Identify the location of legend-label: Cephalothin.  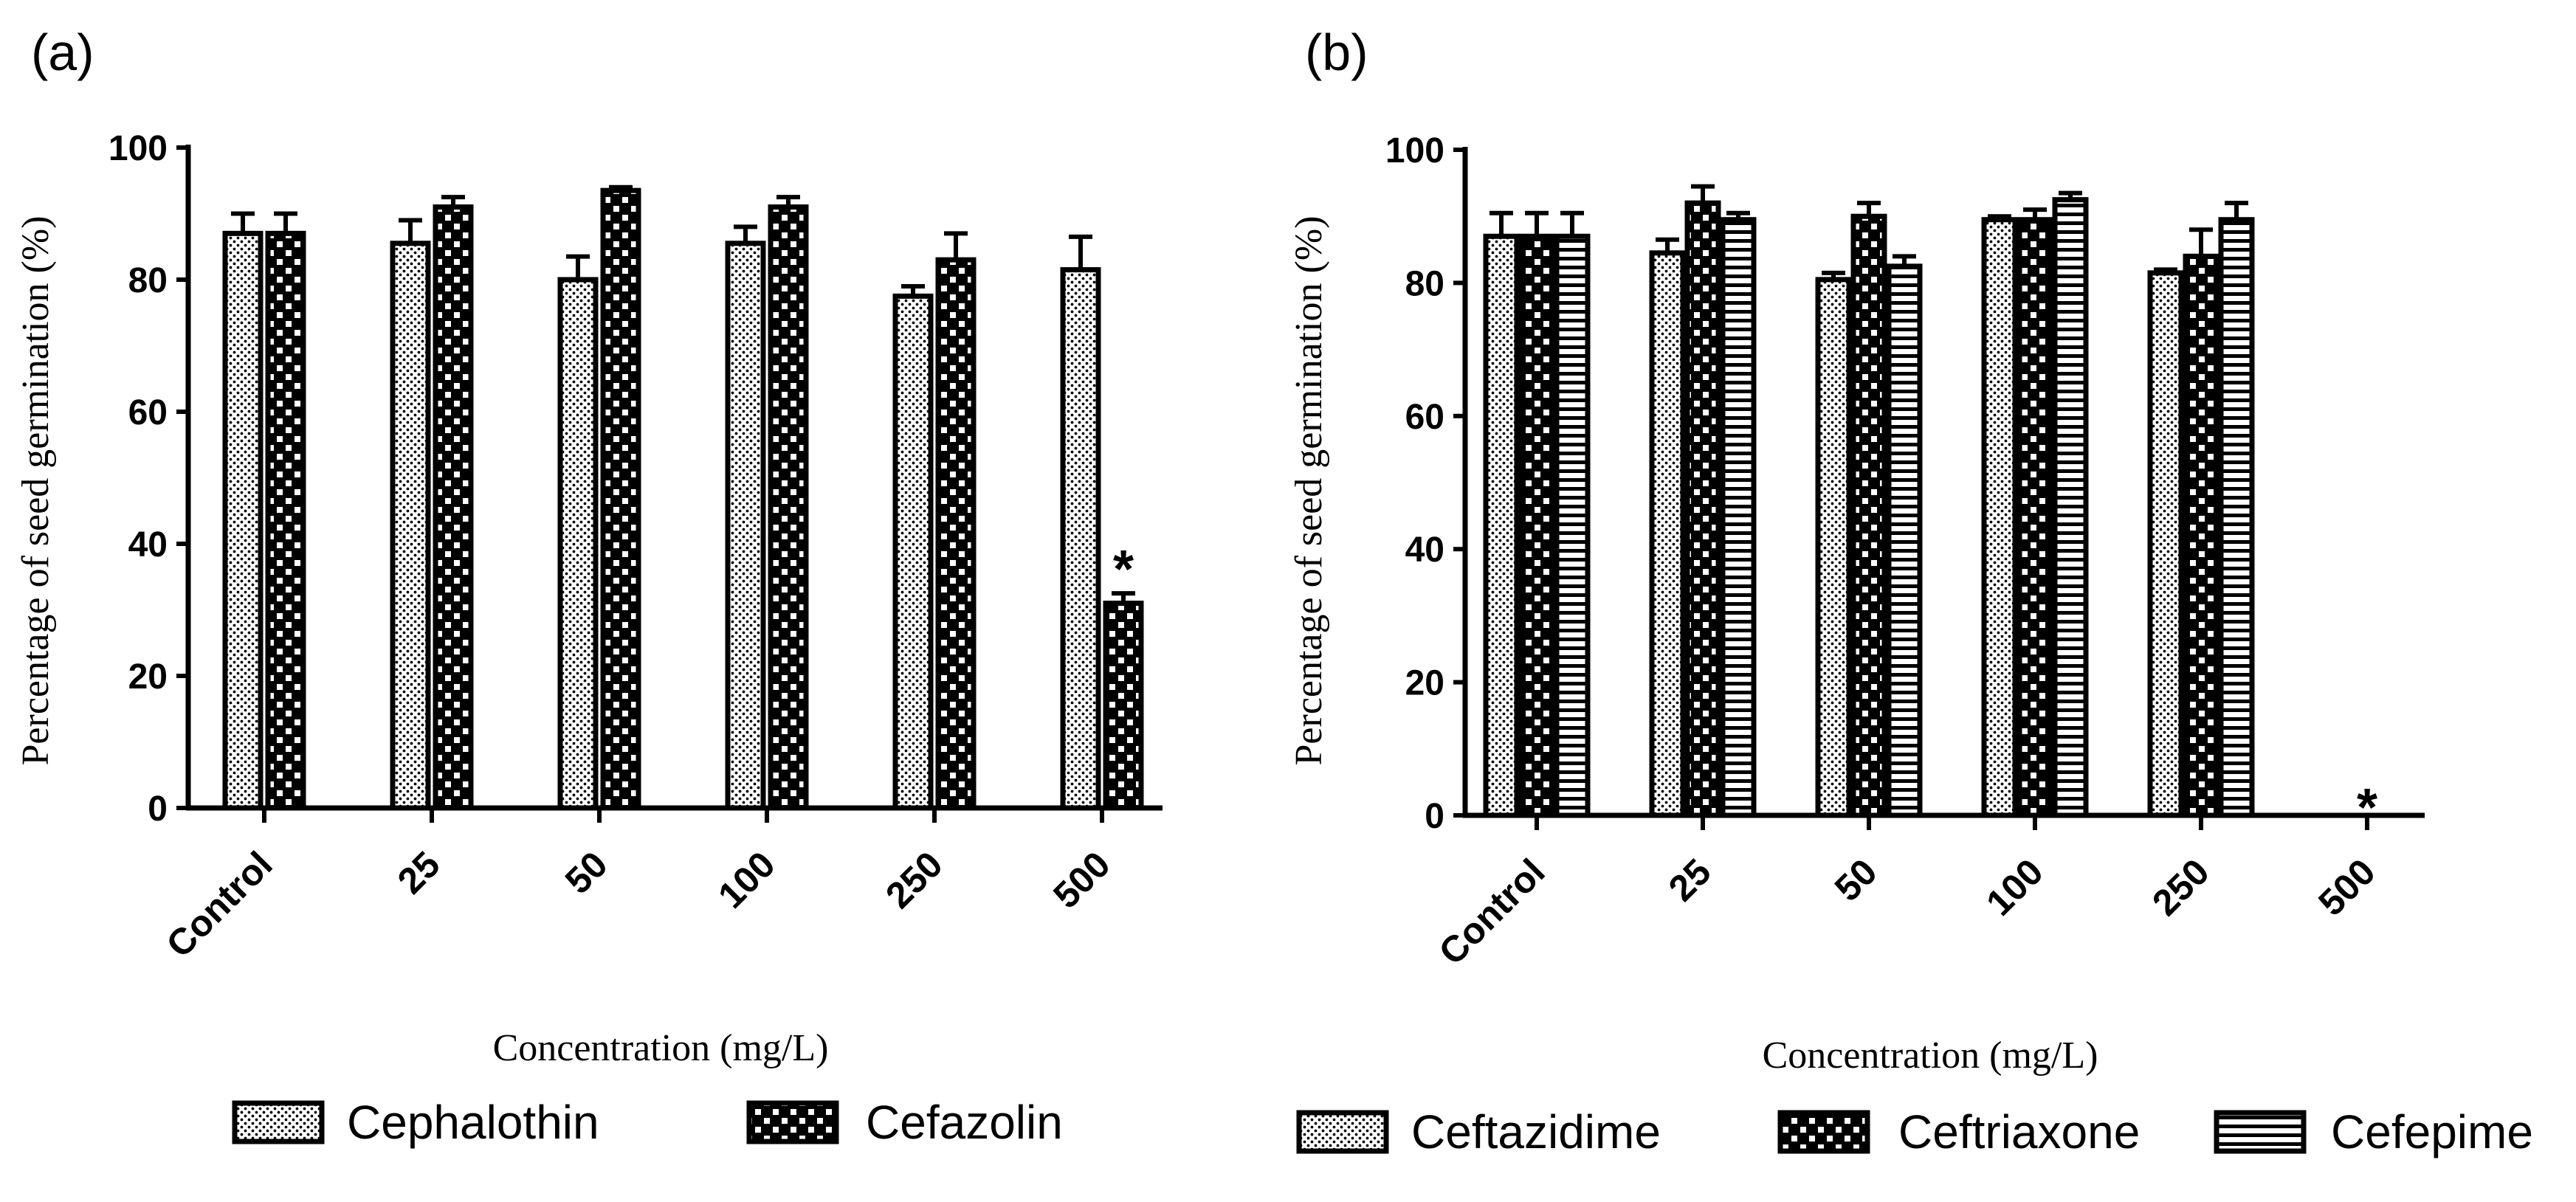
(473, 1122).